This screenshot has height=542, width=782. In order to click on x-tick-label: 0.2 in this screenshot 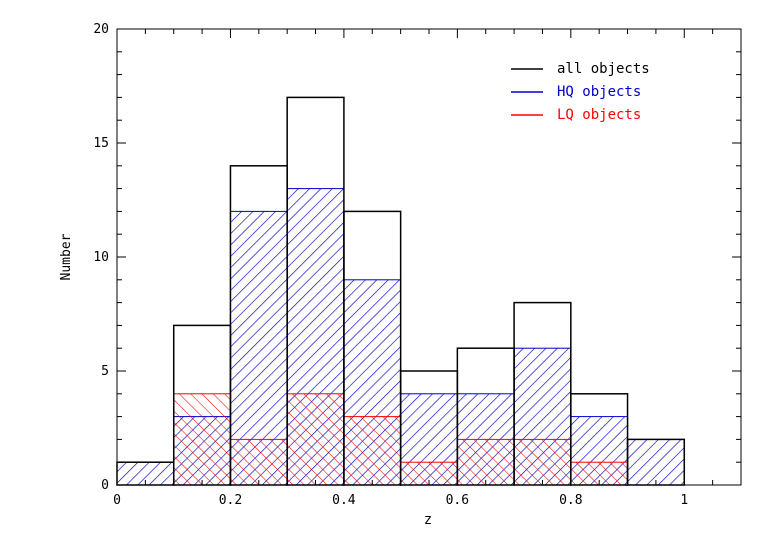, I will do `click(230, 500)`.